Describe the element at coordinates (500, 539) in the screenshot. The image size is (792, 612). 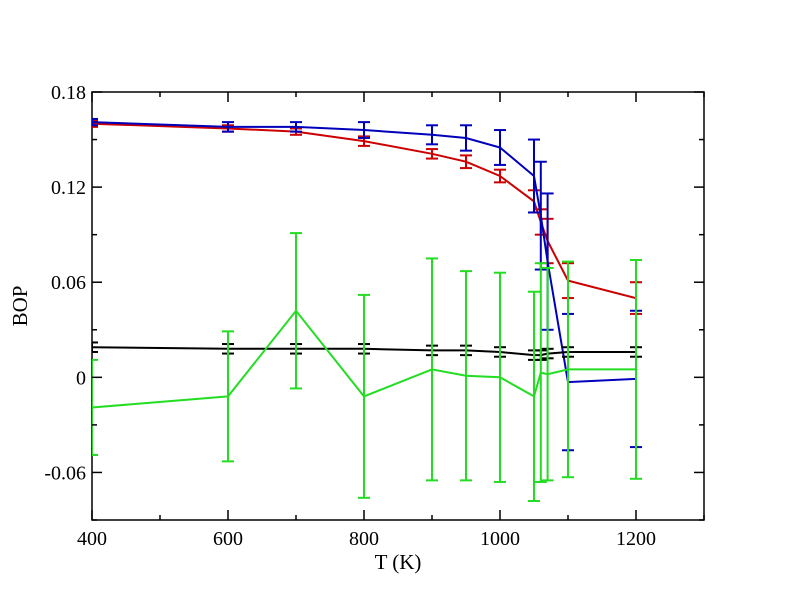
I see `x-tick-label: 1000` at that location.